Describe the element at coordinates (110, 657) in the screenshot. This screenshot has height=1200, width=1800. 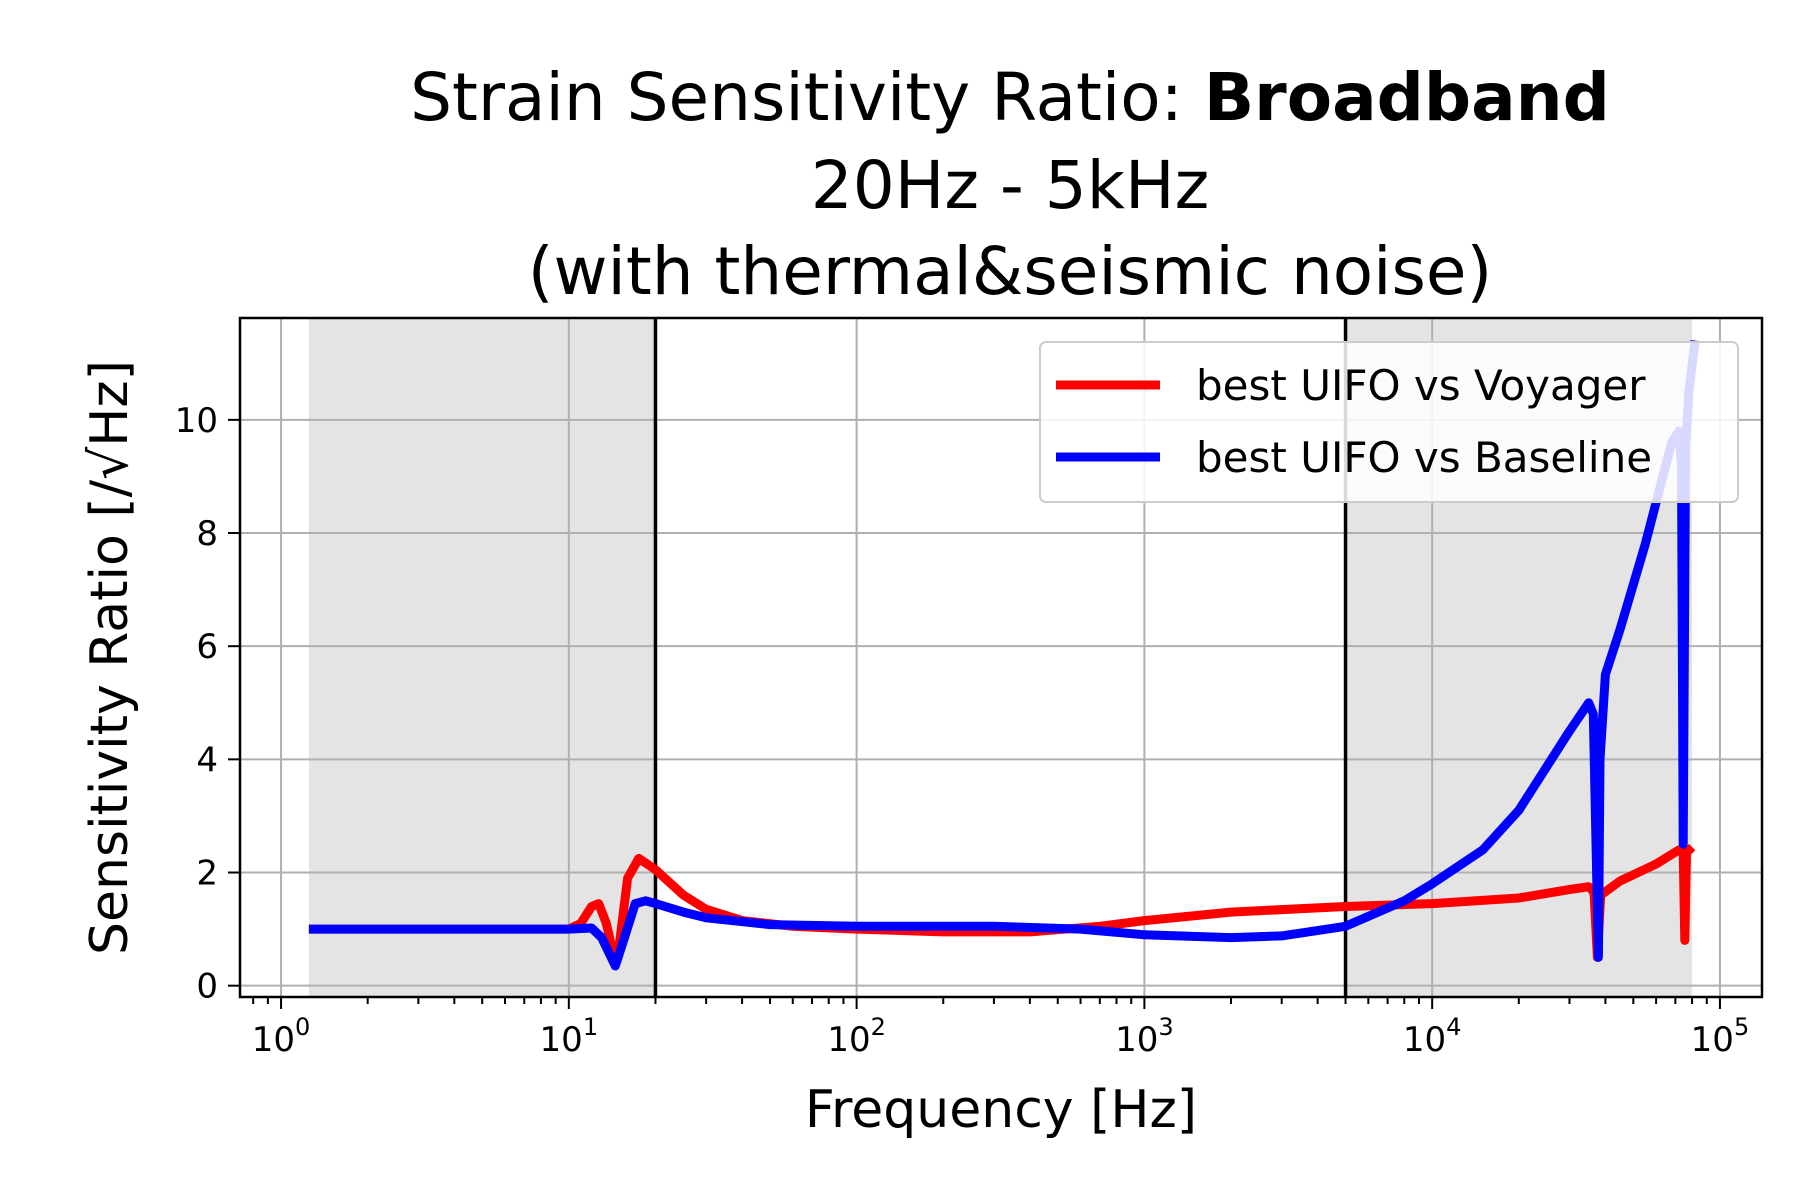
I see `y-axis-label: Sensitivity Ratio [/√Hz]` at that location.